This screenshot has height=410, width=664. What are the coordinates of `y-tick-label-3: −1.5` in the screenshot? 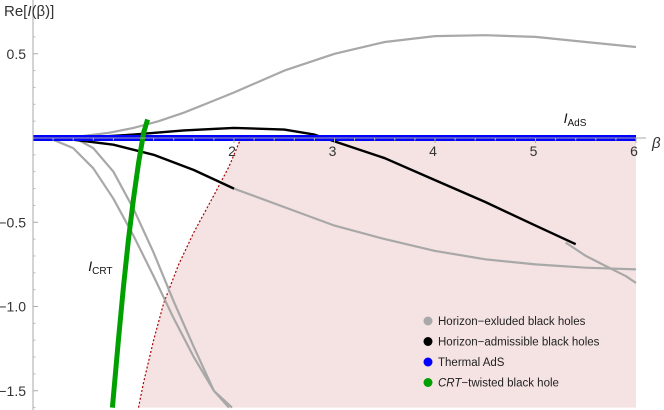 It's located at (13, 391).